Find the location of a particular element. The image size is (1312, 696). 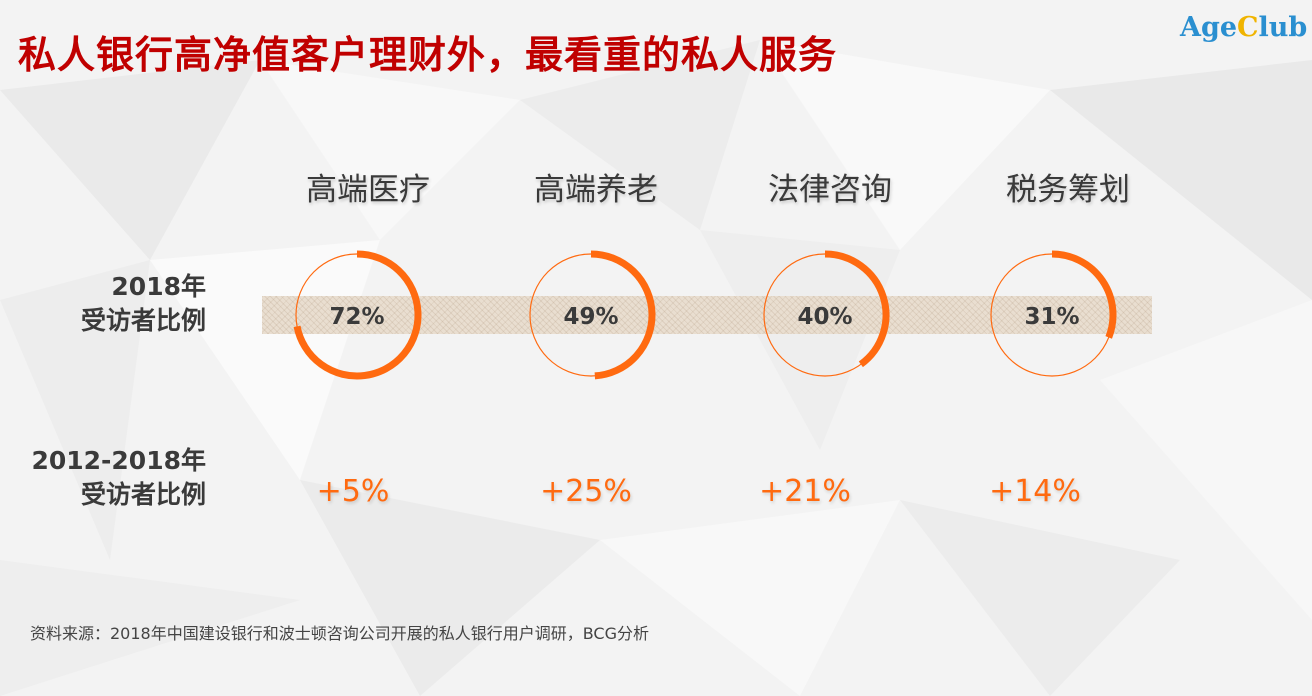

ring-value-label-elderly-care: 49% is located at coordinates (590, 317).